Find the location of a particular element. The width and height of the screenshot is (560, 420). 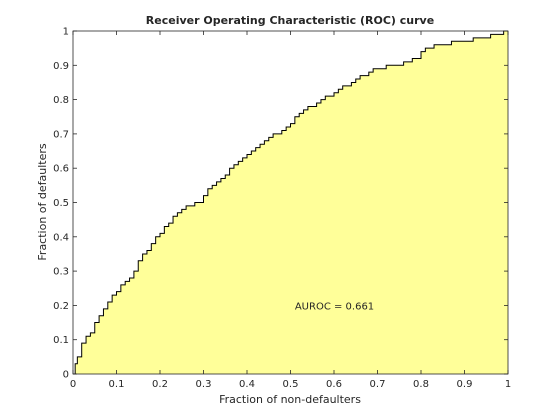

x-tick-label: 0.5 is located at coordinates (291, 384).